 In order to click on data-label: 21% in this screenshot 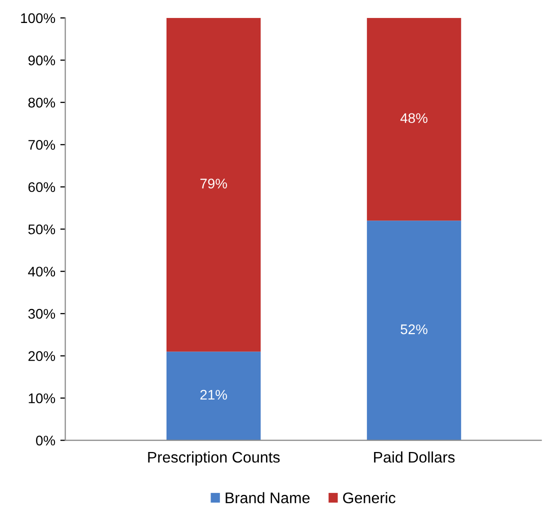, I will do `click(213, 395)`.